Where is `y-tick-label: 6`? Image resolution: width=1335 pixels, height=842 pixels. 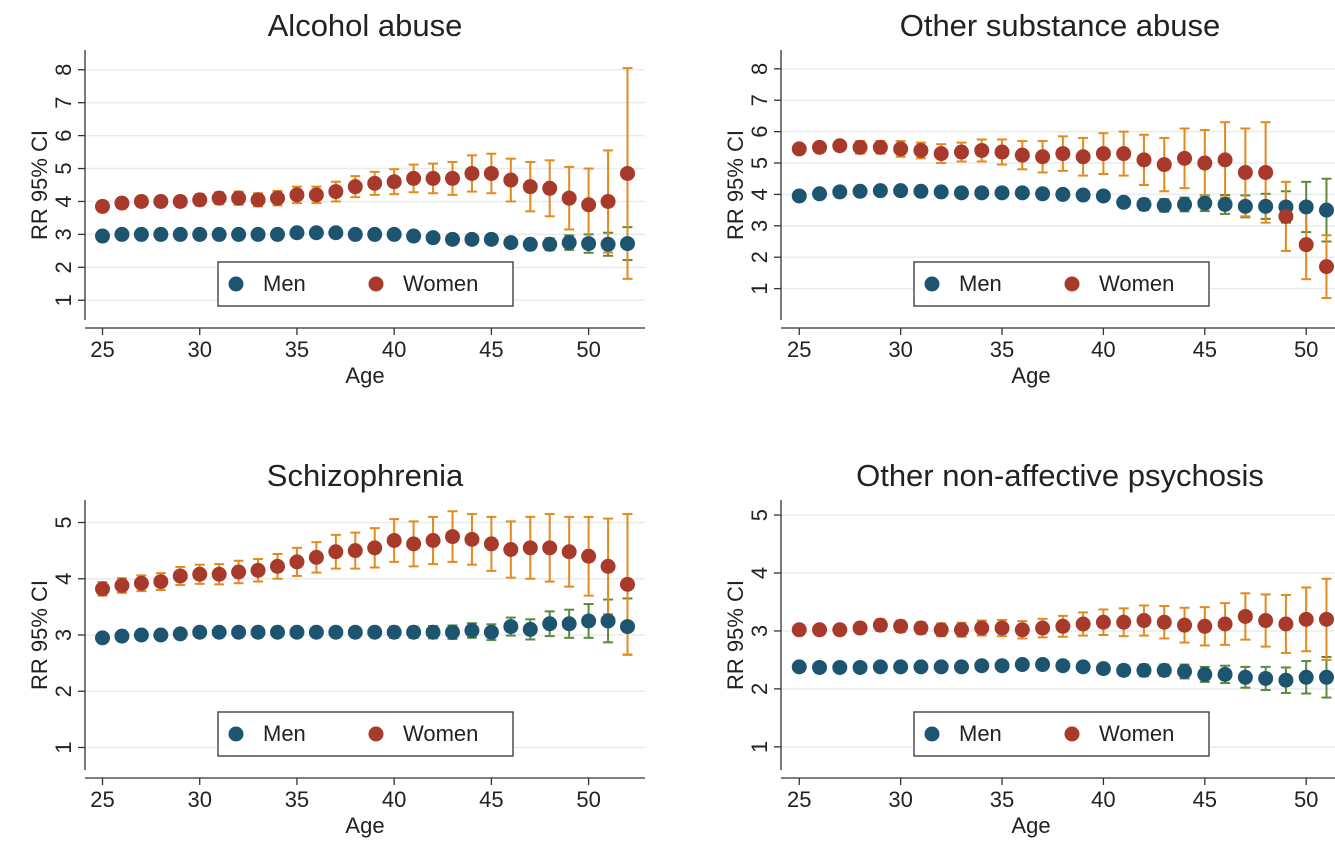 y-tick-label: 6 is located at coordinates (63, 135).